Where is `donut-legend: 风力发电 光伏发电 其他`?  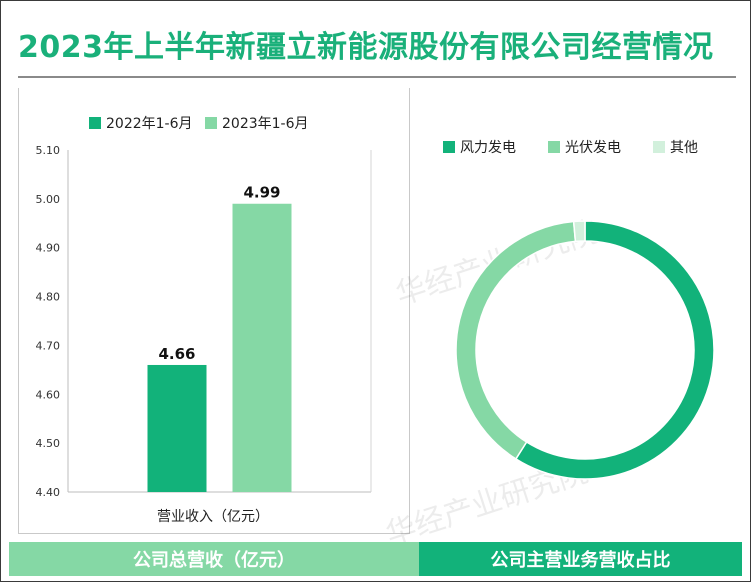
donut-legend: 风力发电 光伏发电 其他 is located at coordinates (570, 148).